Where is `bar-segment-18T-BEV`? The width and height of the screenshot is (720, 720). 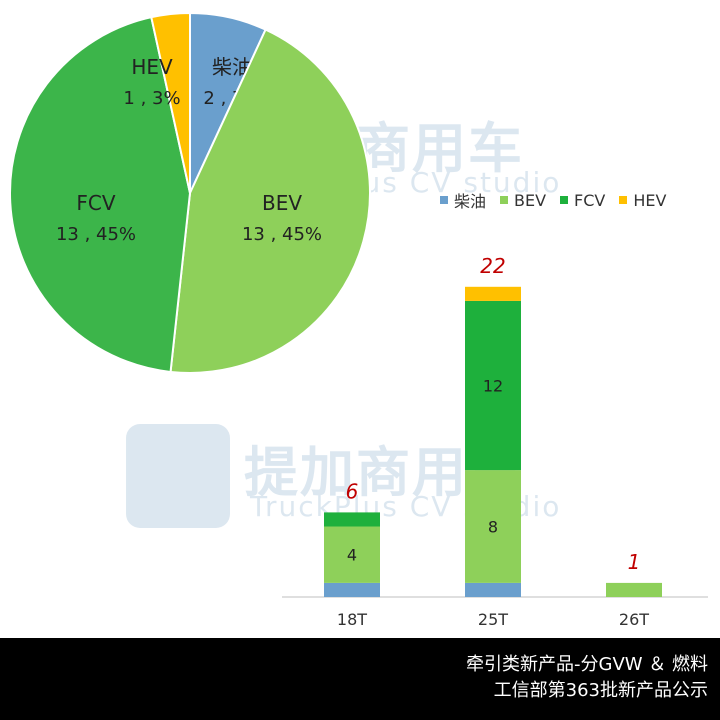 bar-segment-18T-BEV is located at coordinates (352, 554).